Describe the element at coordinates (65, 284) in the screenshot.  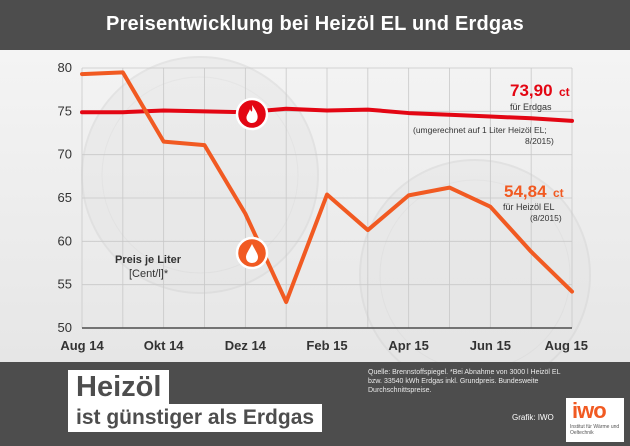
I see `y-tick-label: 55` at that location.